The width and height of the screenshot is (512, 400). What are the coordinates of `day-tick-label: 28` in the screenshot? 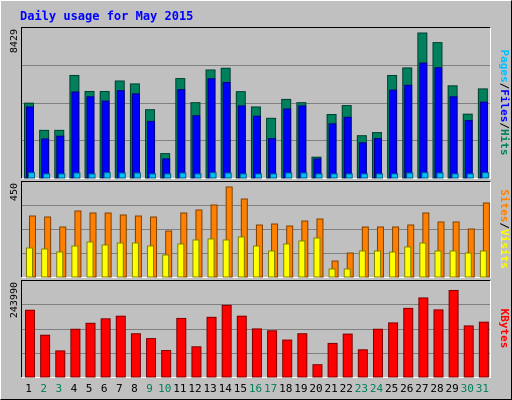 It's located at (436, 388).